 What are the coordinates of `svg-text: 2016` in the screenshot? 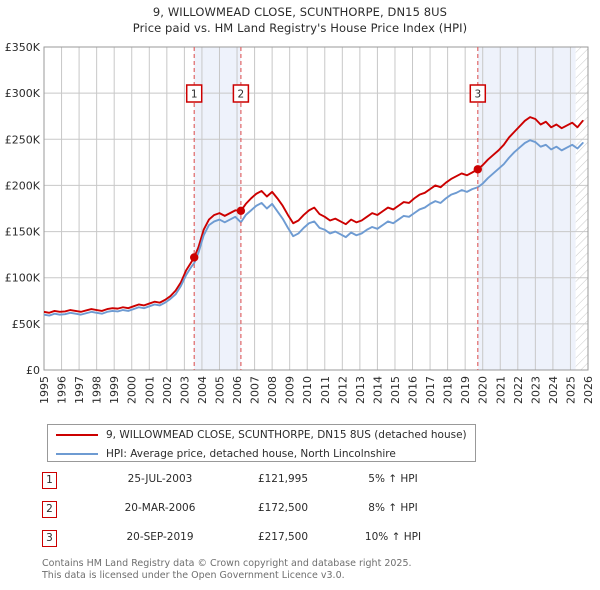 It's located at (413, 390).